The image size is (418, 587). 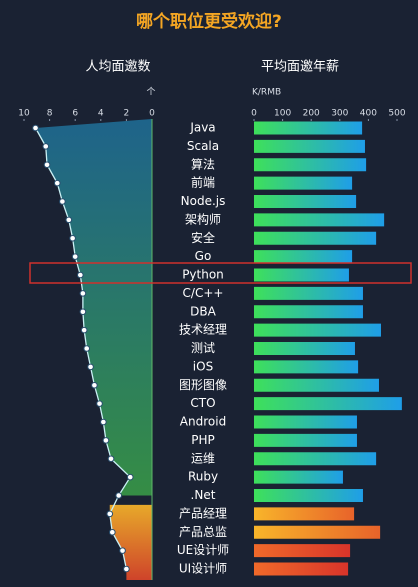 I want to click on category-label: Go, so click(x=203, y=256).